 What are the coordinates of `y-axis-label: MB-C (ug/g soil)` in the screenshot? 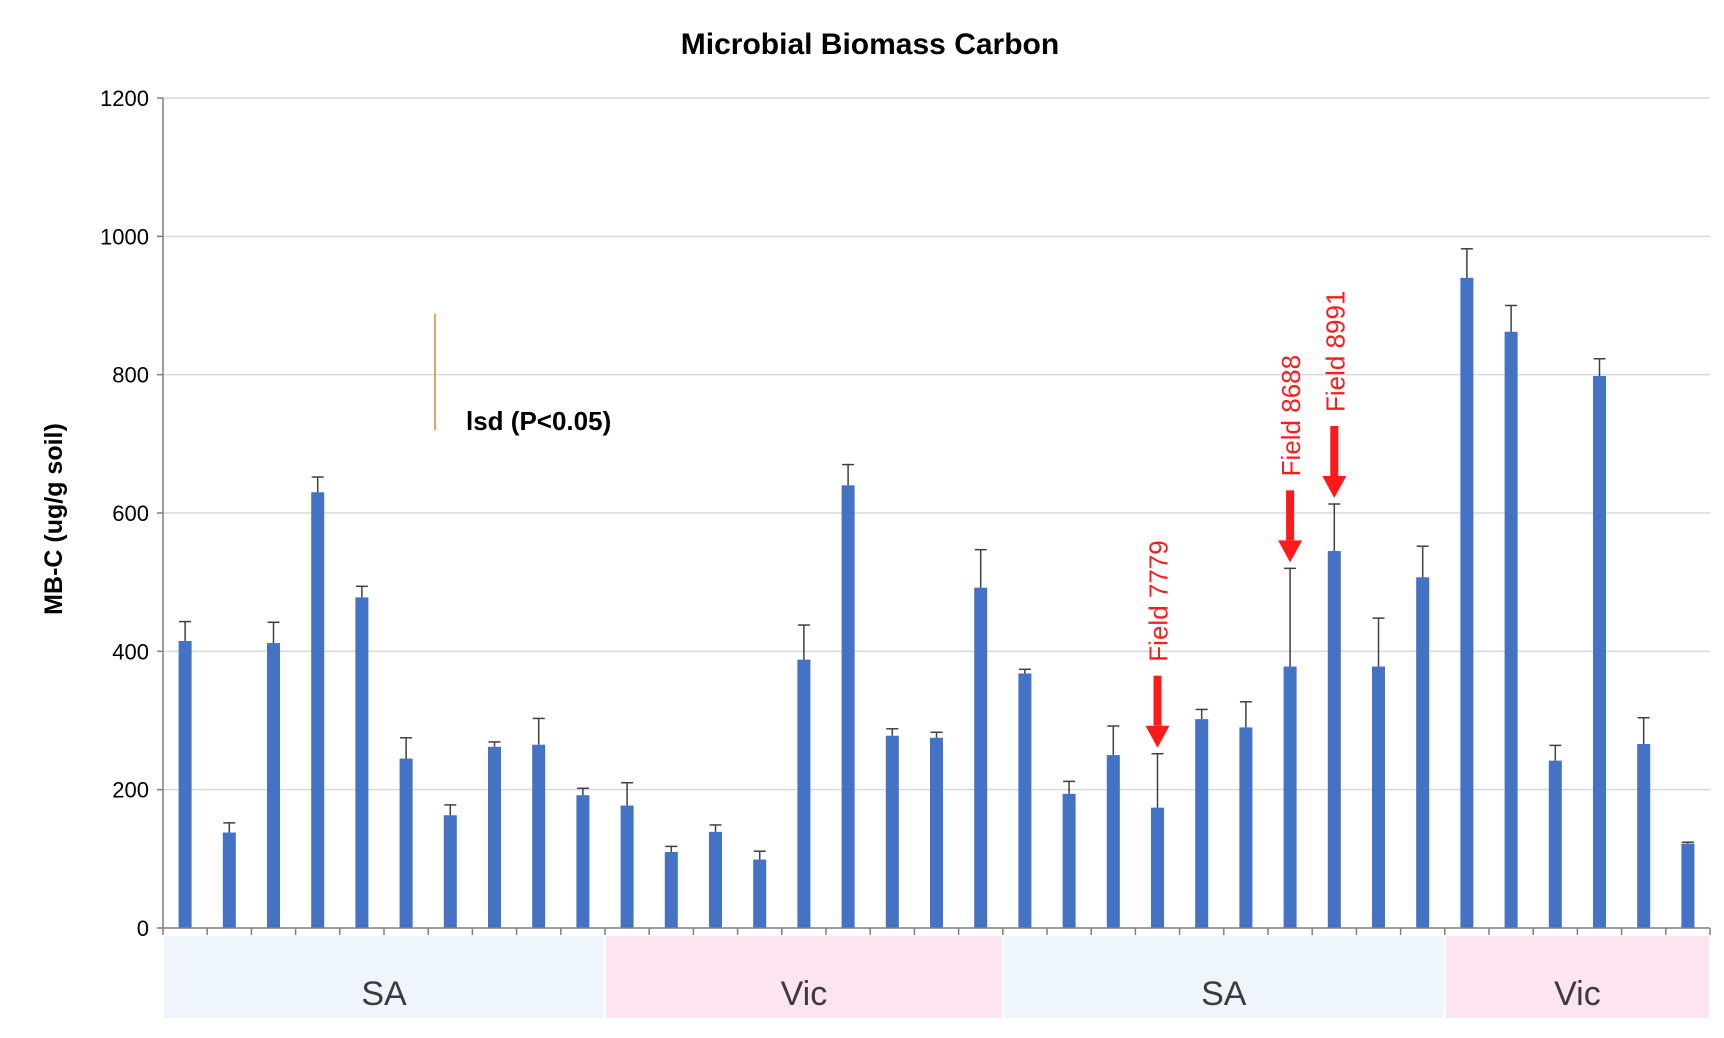 It's located at (54, 519).